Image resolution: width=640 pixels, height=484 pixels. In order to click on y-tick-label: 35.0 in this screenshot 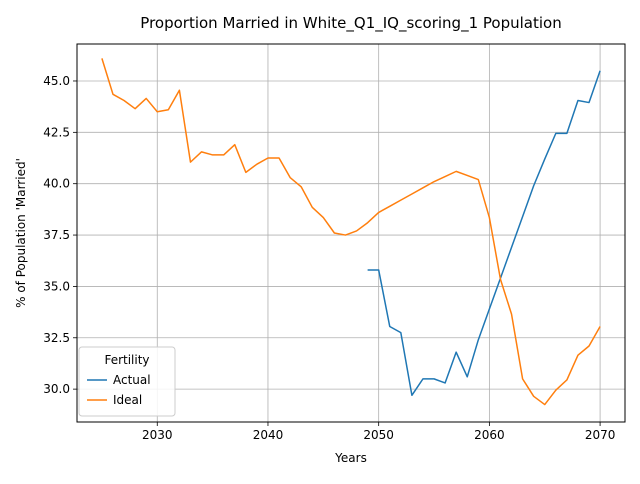, I will do `click(56, 286)`.